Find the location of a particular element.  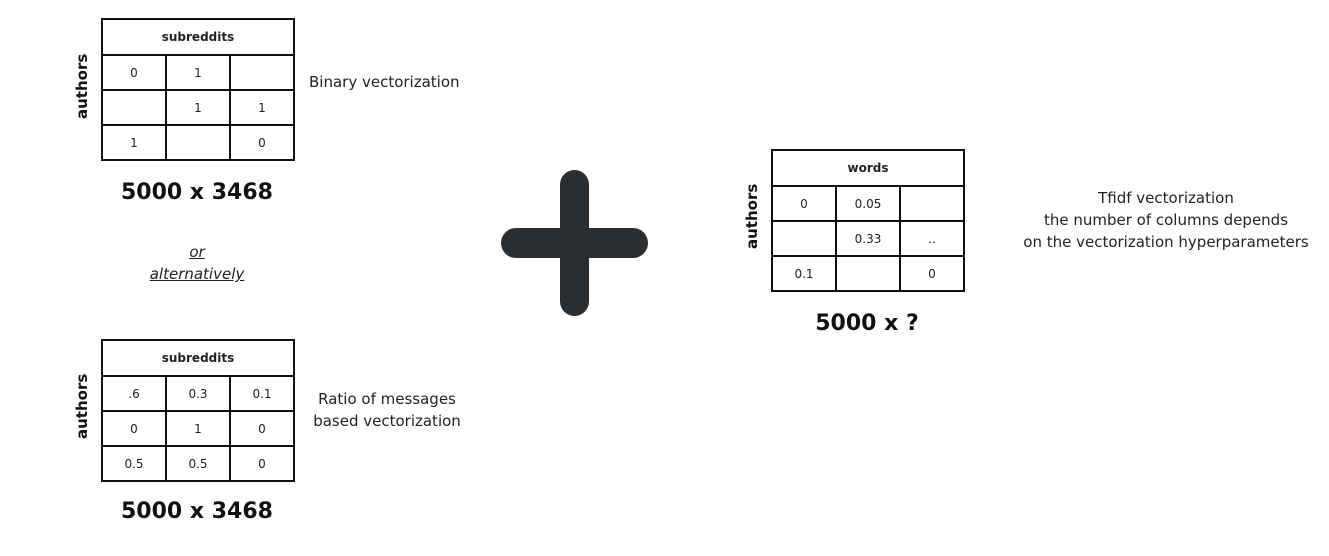

tfidf-caption-line2: the number of columns depends is located at coordinates (1166, 220).